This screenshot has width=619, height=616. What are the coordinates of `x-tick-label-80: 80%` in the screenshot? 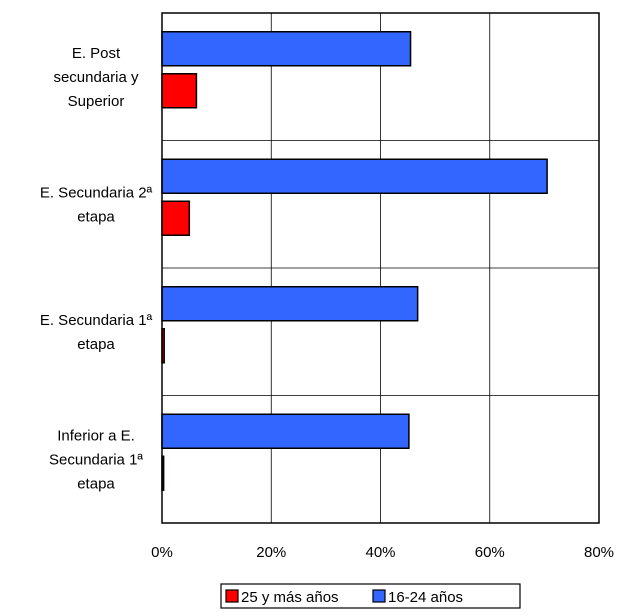 It's located at (599, 552).